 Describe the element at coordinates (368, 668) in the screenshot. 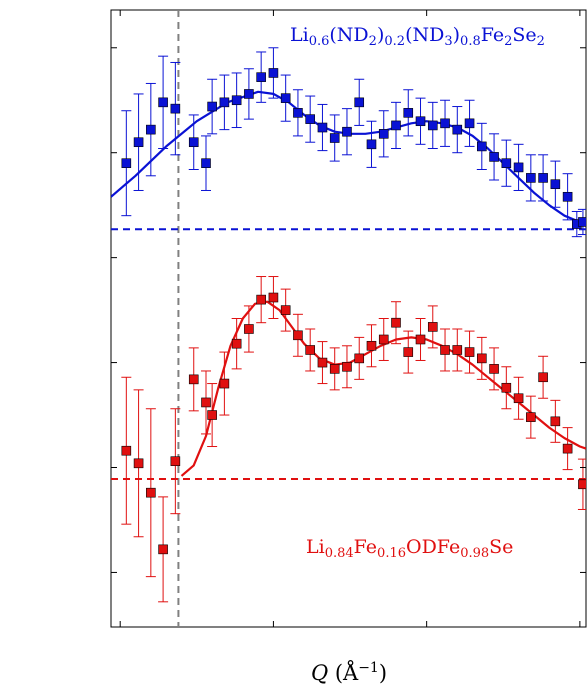

I see `x-axis-unit-exponent: −1` at that location.